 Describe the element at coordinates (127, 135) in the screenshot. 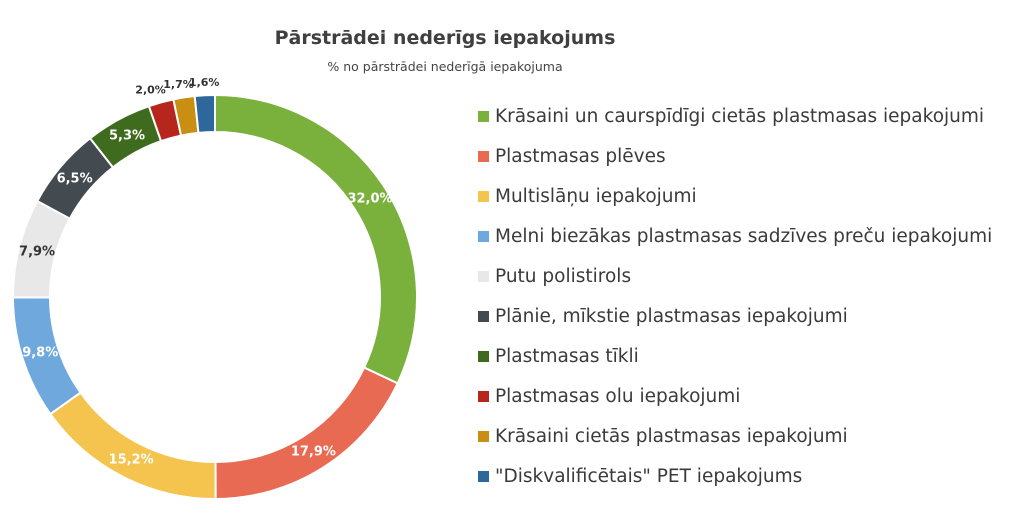

I see `slice-value-label: 5,3%` at that location.